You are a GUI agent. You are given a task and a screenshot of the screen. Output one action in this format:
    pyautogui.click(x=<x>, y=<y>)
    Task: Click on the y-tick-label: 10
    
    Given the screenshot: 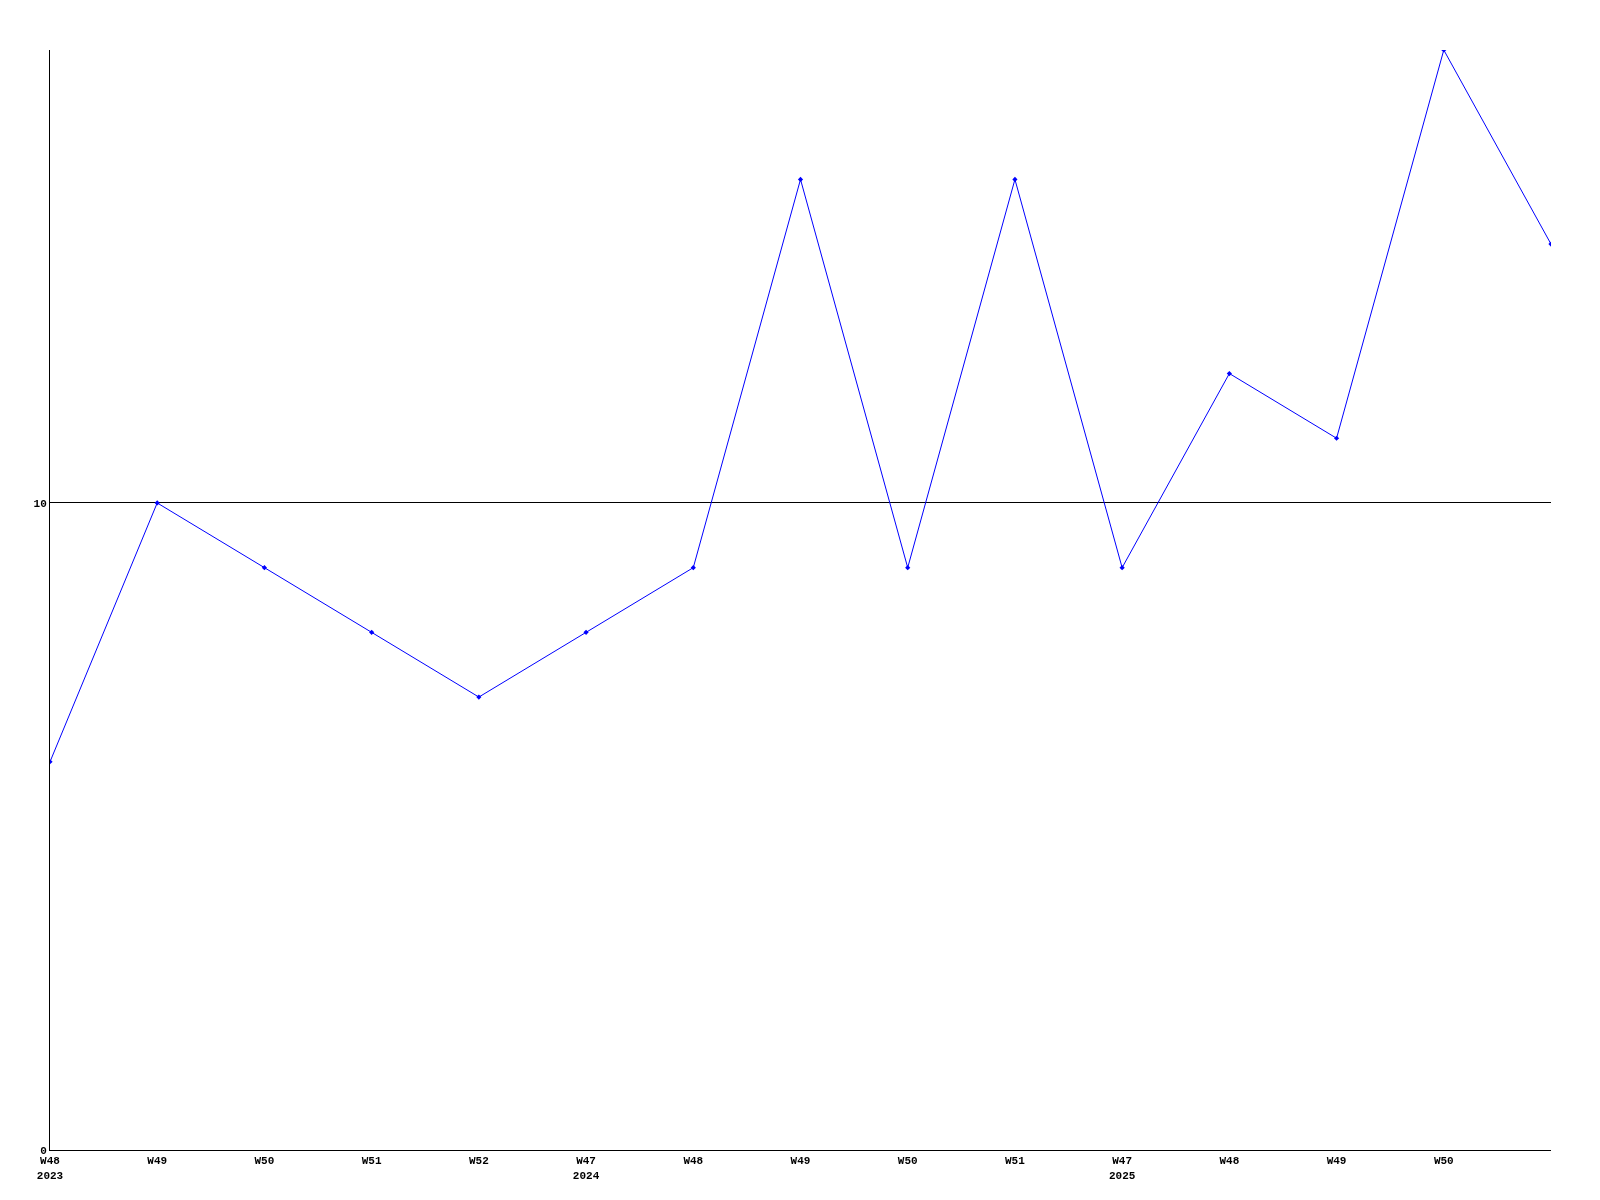 What is the action you would take?
    pyautogui.click(x=40, y=503)
    